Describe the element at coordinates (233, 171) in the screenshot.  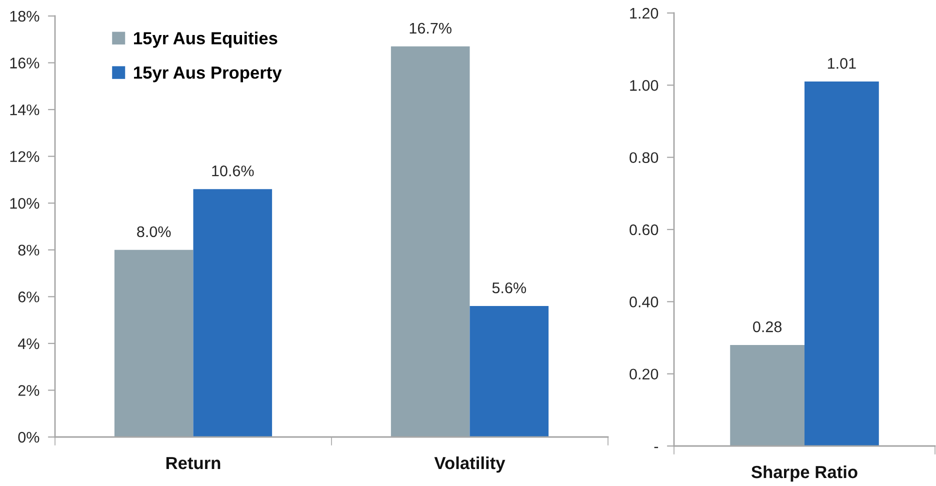
I see `data-label: 10.6%` at that location.